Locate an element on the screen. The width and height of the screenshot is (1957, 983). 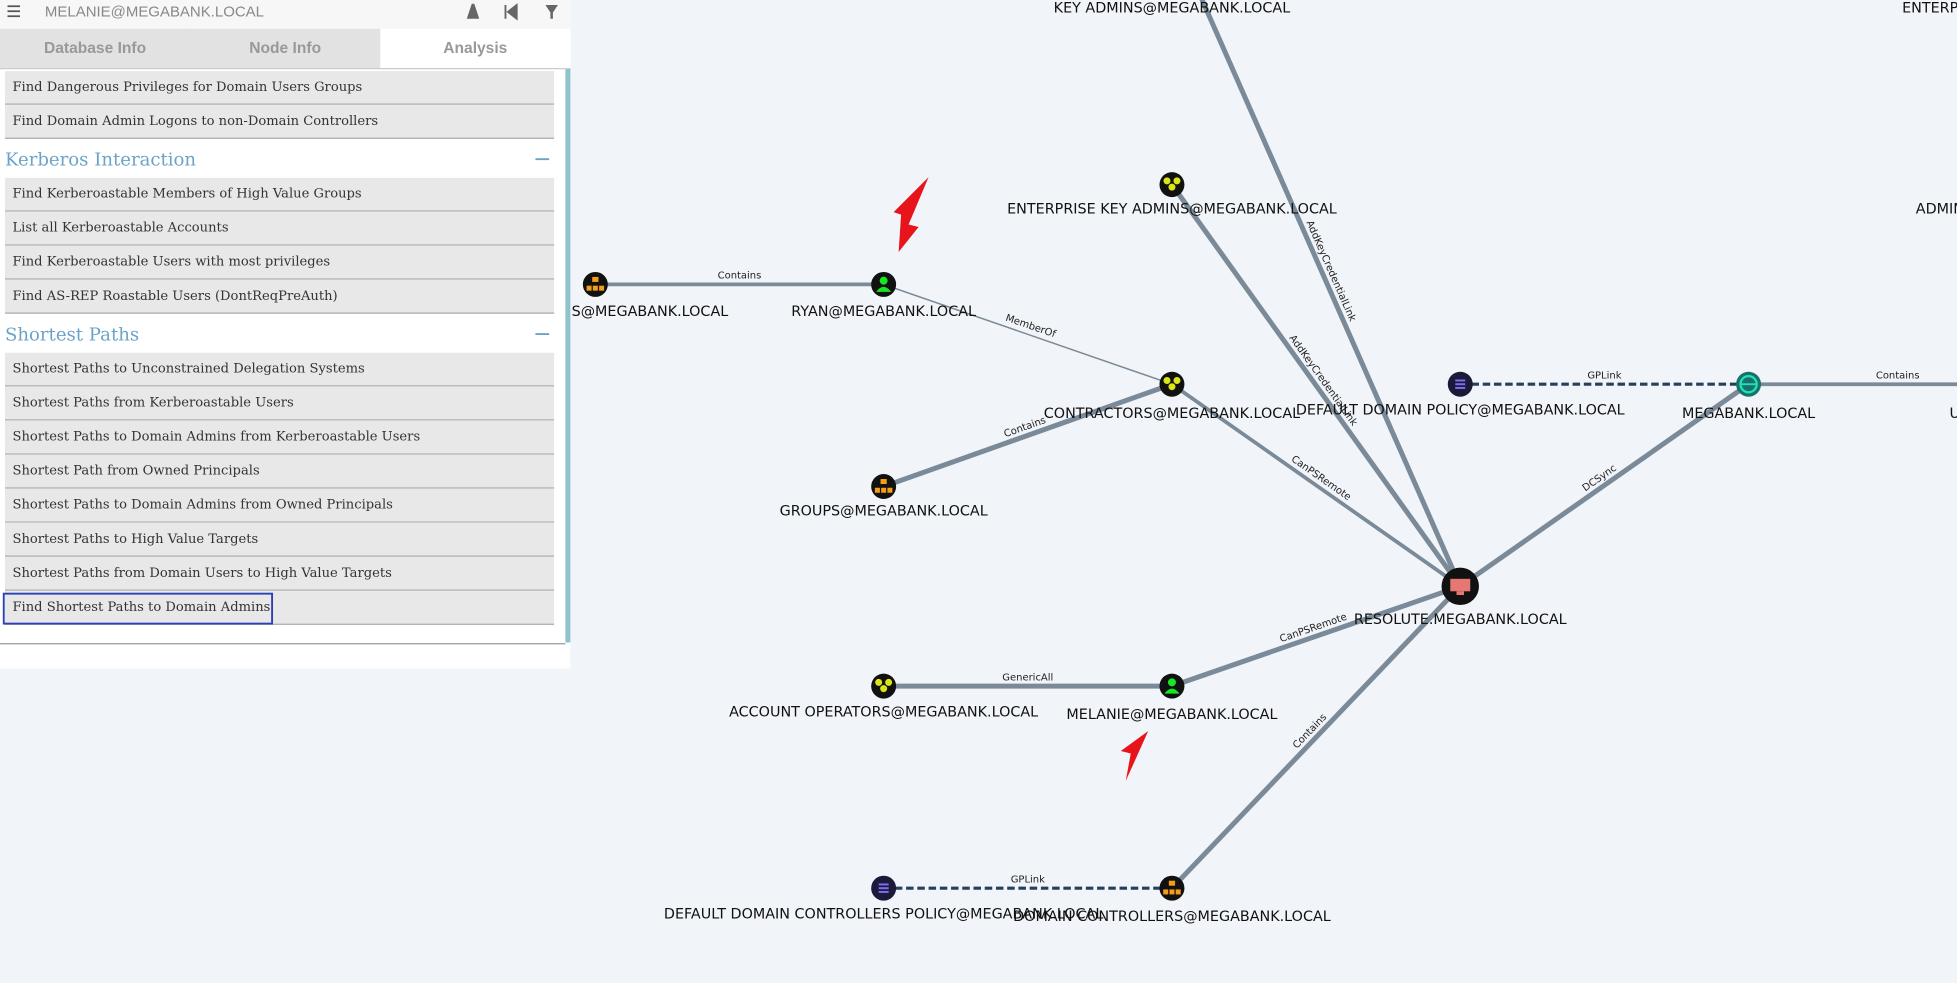
search-text: MELANIE@MEGABANK.LOCAL is located at coordinates (154, 11).